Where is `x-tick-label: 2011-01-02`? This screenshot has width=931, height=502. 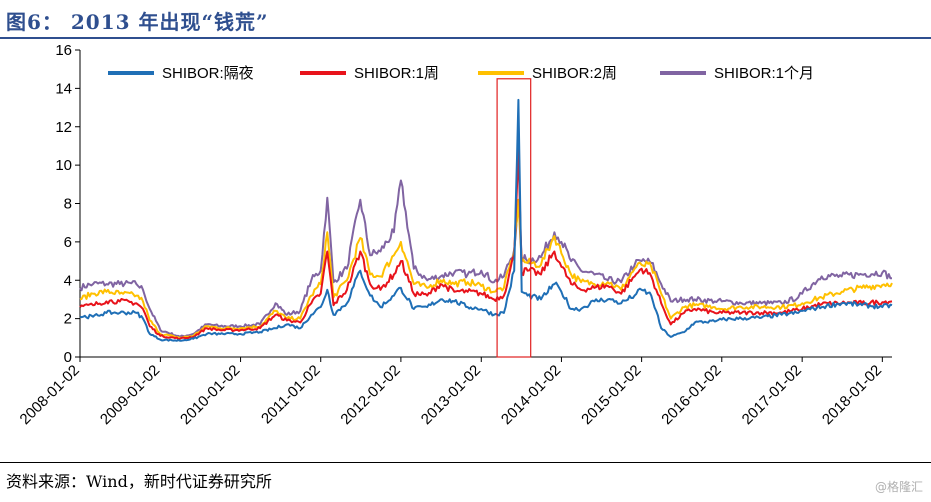 x-tick-label: 2011-01-02 is located at coordinates (290, 394).